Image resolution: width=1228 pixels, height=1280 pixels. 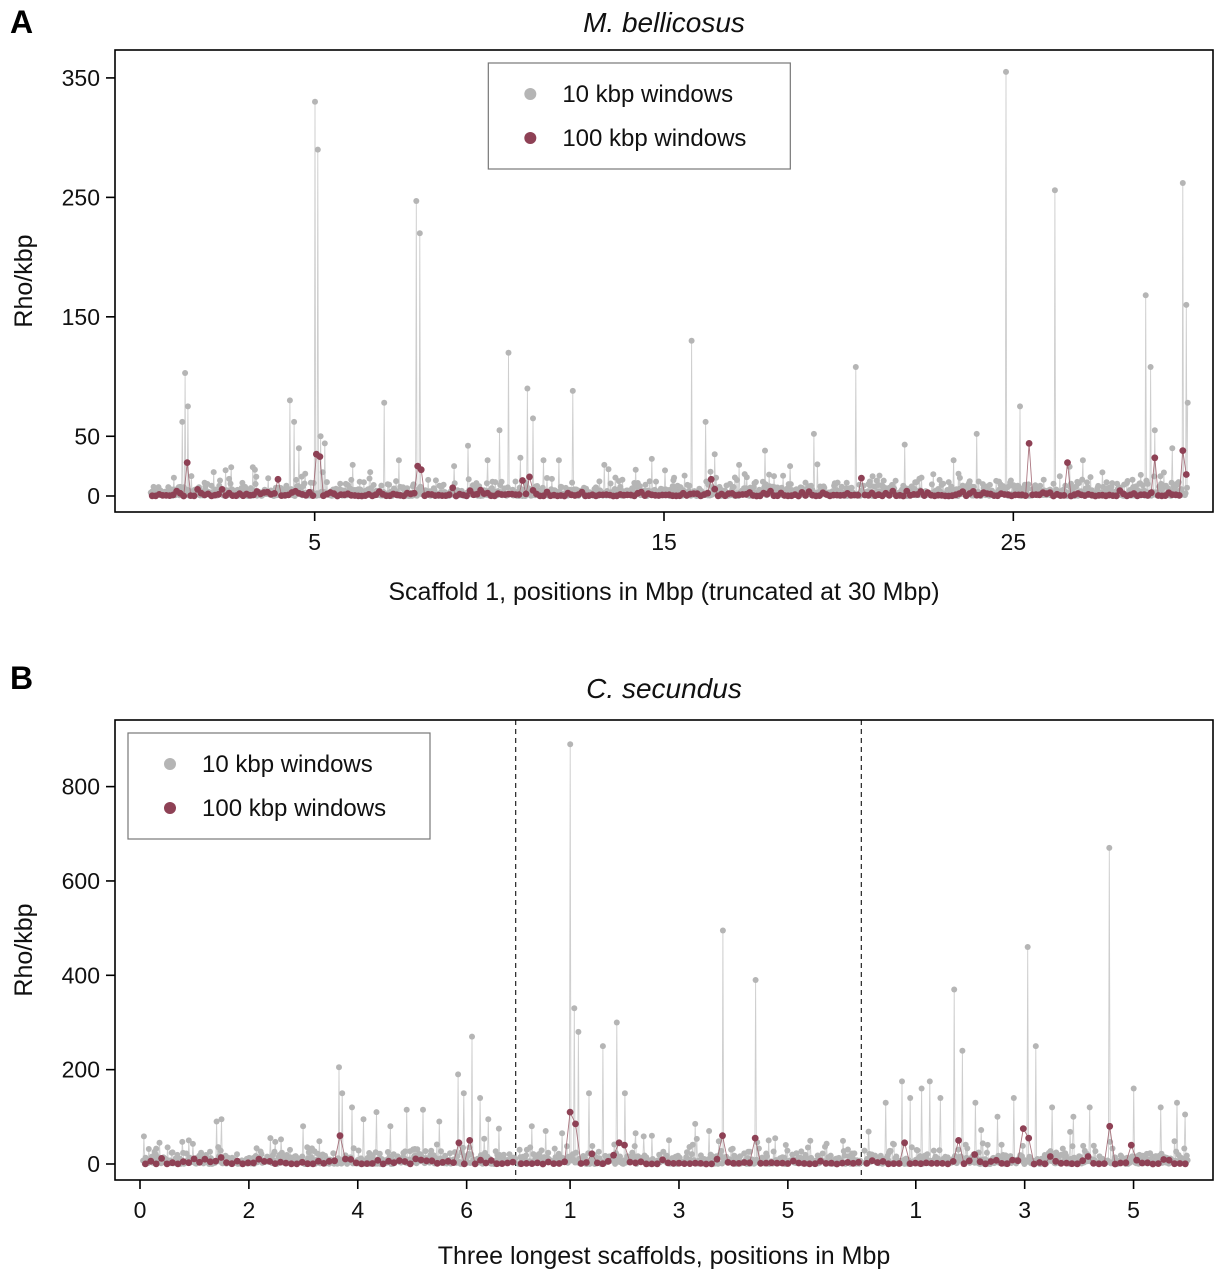 What do you see at coordinates (140, 1210) in the screenshot?
I see `x-tick-label: 0` at bounding box center [140, 1210].